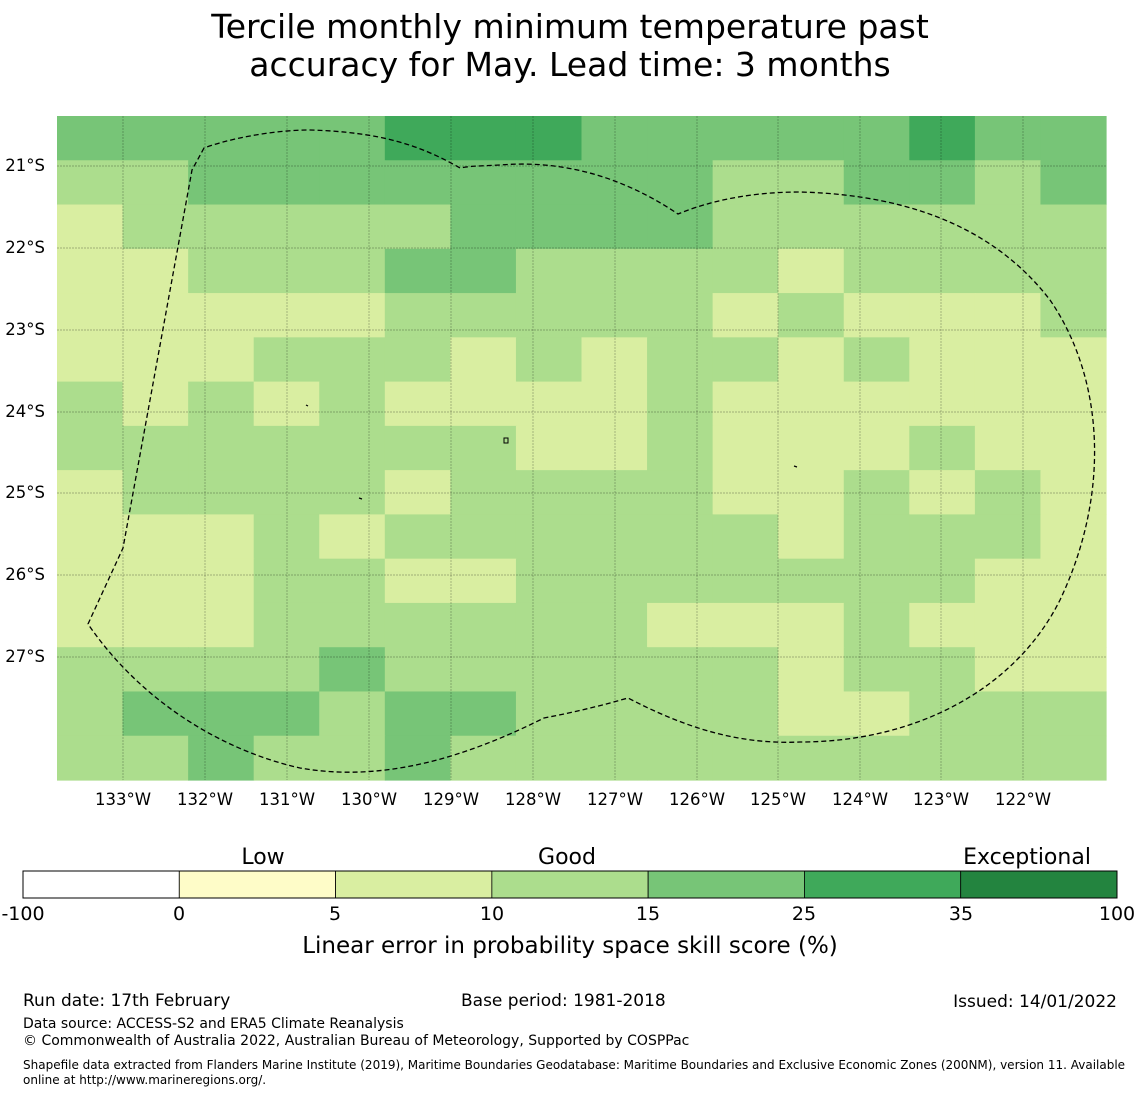  What do you see at coordinates (666, 857) in the screenshot?
I see `colorbar-category-labels: Low Good Exceptional` at bounding box center [666, 857].